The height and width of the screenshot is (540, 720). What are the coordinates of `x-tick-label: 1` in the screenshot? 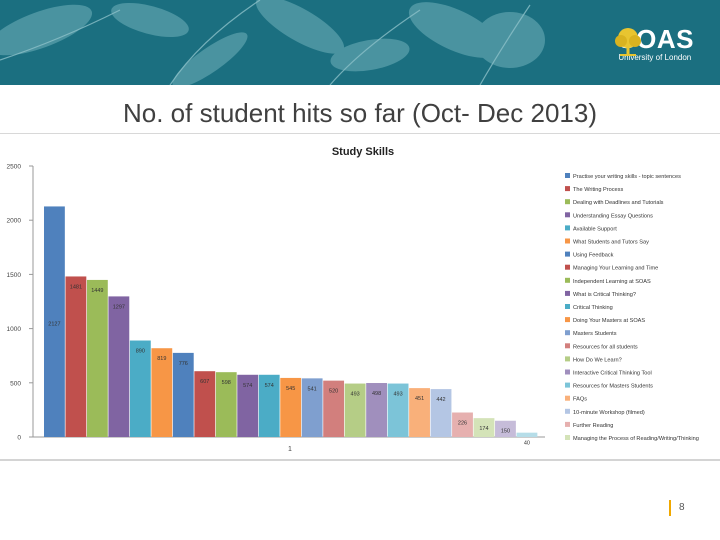 It's located at (290, 449).